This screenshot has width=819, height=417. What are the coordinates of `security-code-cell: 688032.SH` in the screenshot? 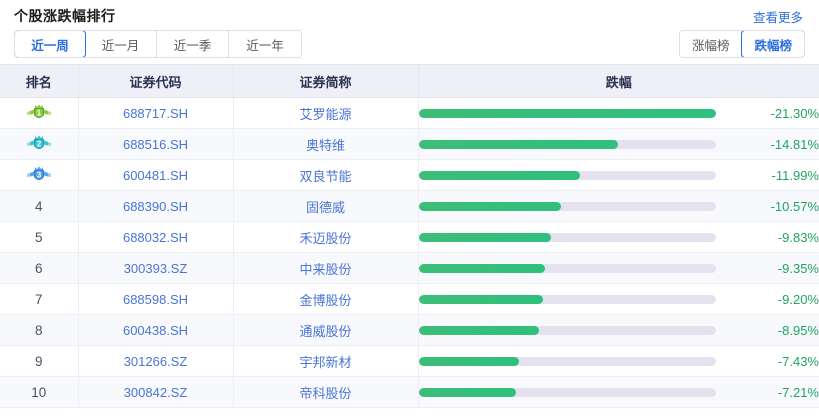 It's located at (156, 237).